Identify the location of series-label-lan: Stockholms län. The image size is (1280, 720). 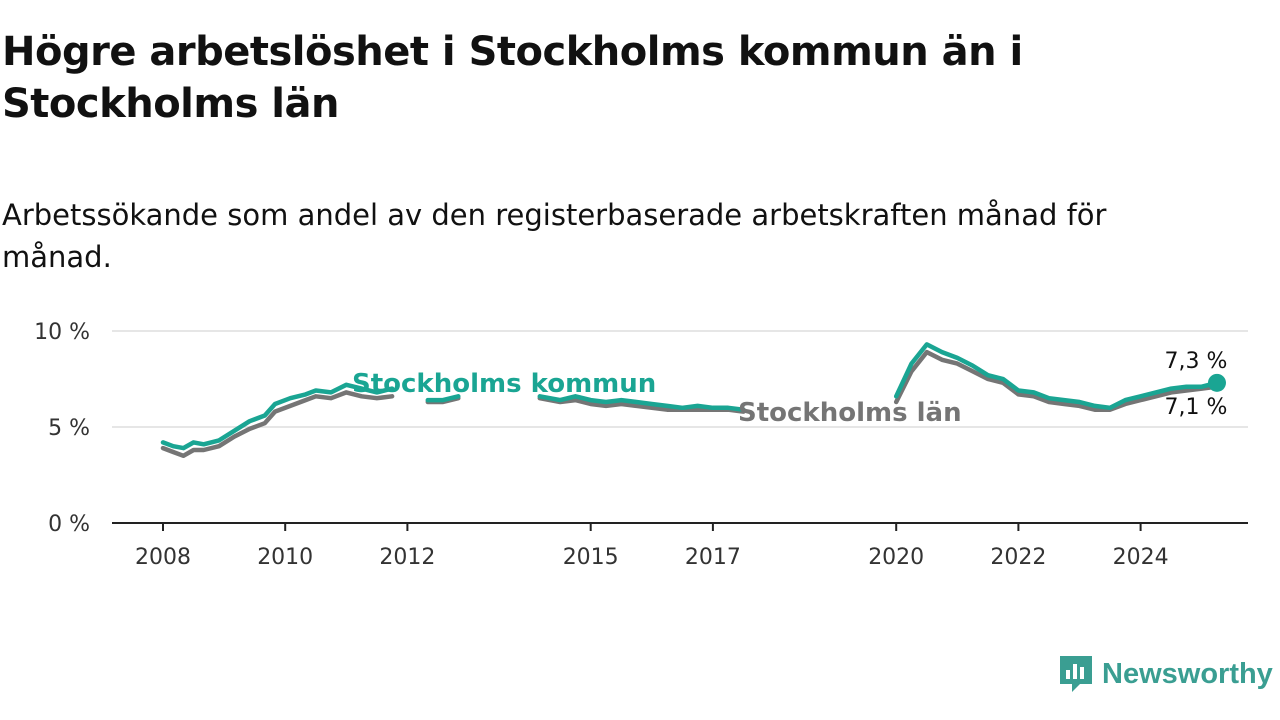
(850, 413).